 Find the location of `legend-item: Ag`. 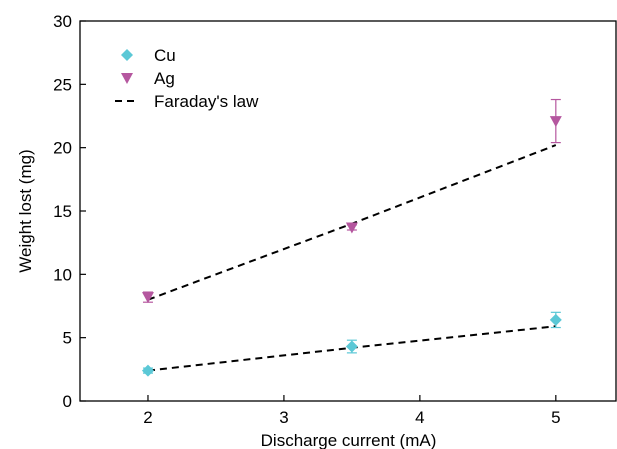

legend-item: Ag is located at coordinates (148, 78).